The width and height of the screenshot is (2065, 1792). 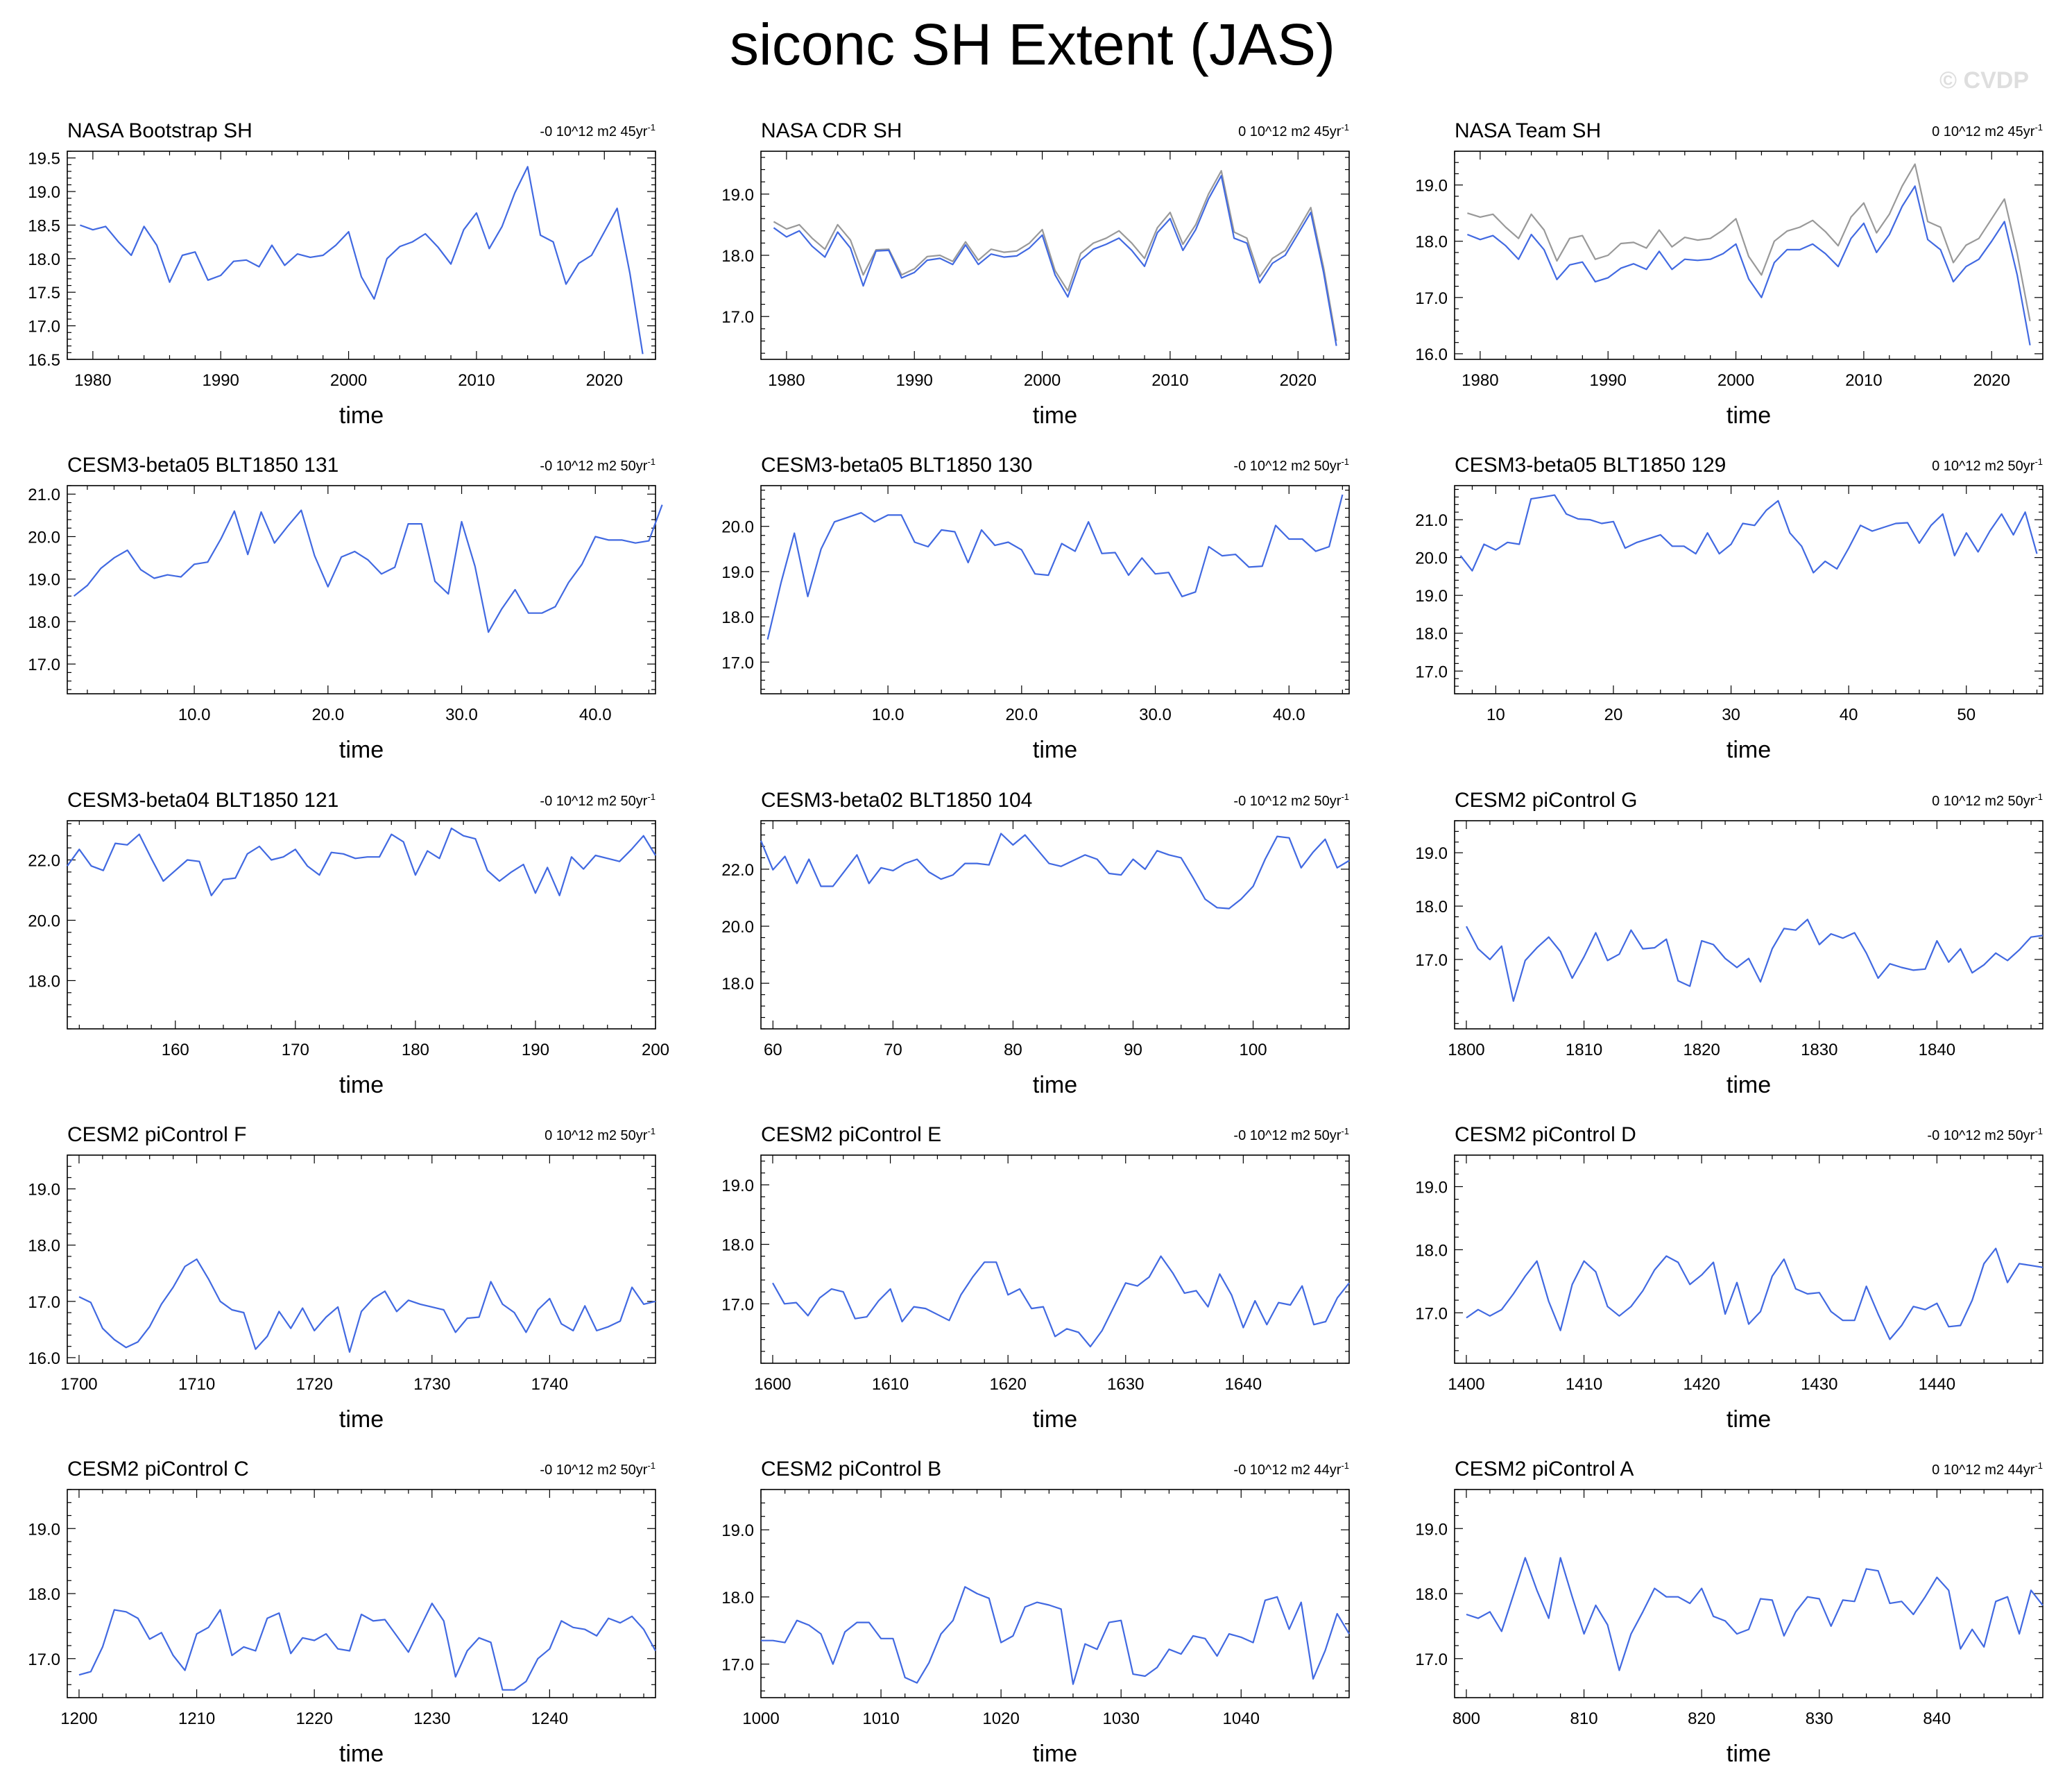 What do you see at coordinates (1528, 130) in the screenshot?
I see `panel-title: NASA Team SH` at bounding box center [1528, 130].